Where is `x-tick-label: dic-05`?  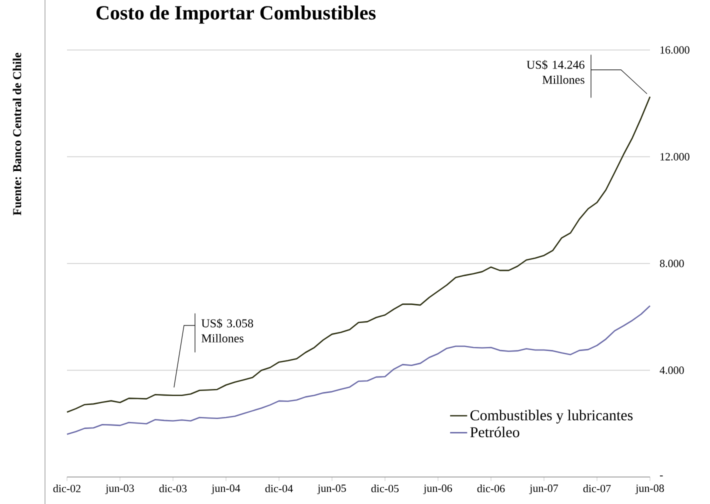 x-tick-label: dic-05 is located at coordinates (385, 488).